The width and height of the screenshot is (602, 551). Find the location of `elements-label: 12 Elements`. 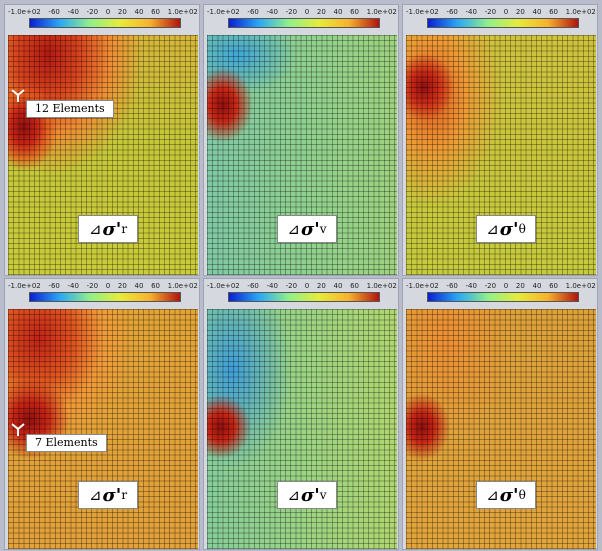

elements-label: 12 Elements is located at coordinates (70, 109).